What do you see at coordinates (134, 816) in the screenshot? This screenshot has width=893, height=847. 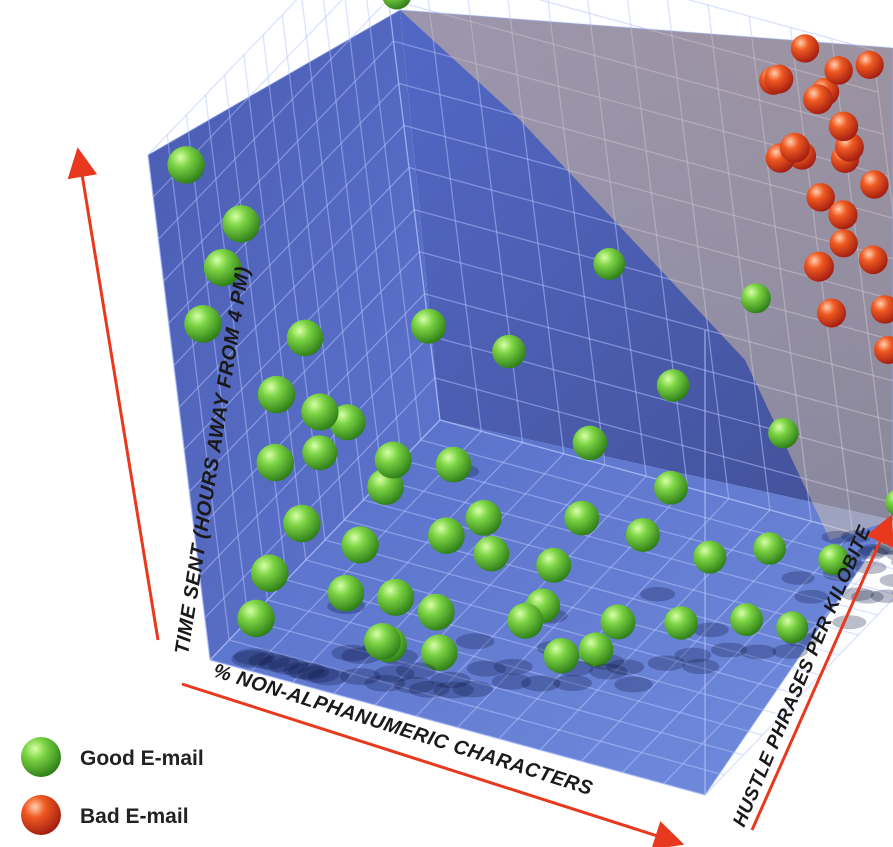 I see `legend-label-bad: Bad E-mail` at bounding box center [134, 816].